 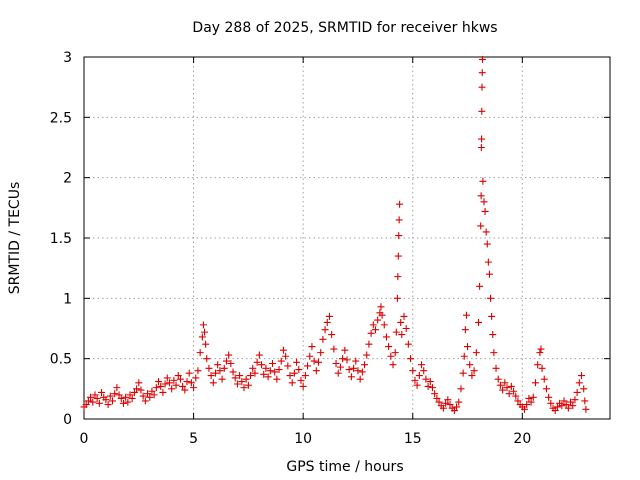 I want to click on y-tick-label: 2.5, so click(x=61, y=118).